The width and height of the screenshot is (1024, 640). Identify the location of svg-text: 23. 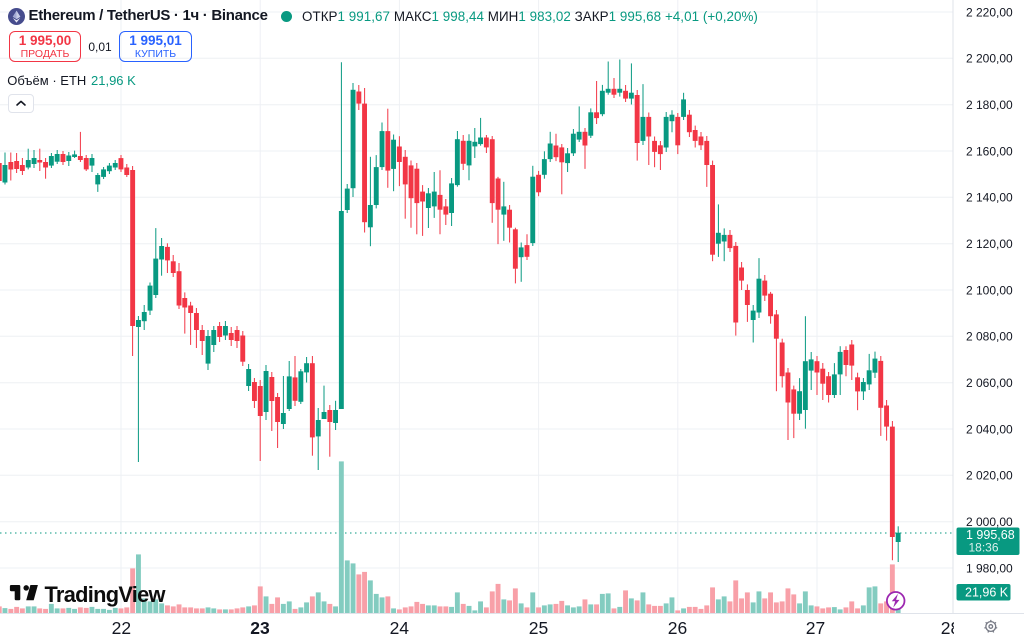
(260, 628).